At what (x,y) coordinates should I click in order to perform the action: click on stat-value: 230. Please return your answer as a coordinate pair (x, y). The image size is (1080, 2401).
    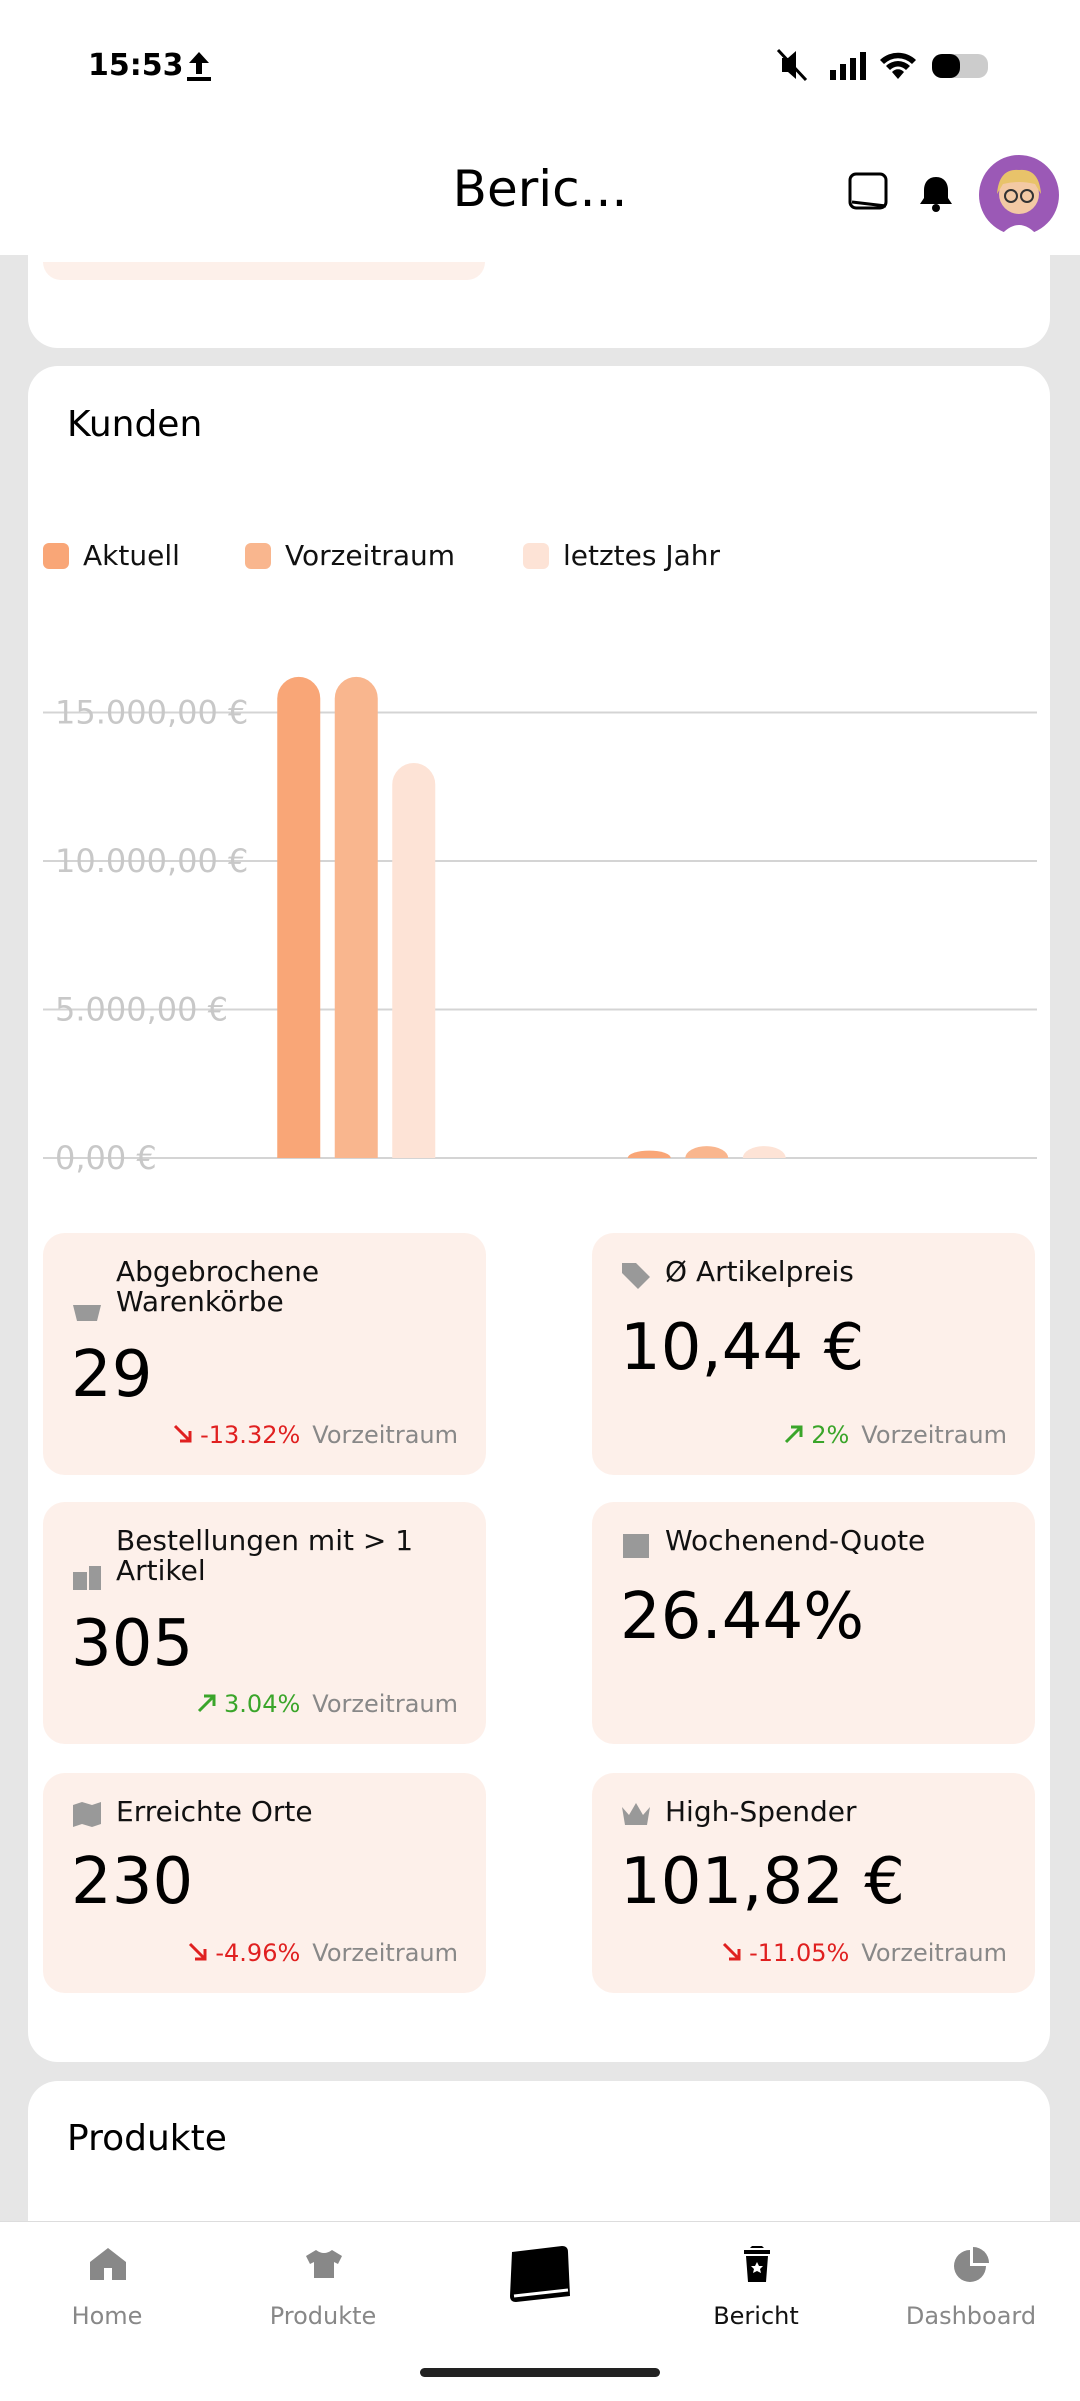
    Looking at the image, I should click on (132, 1882).